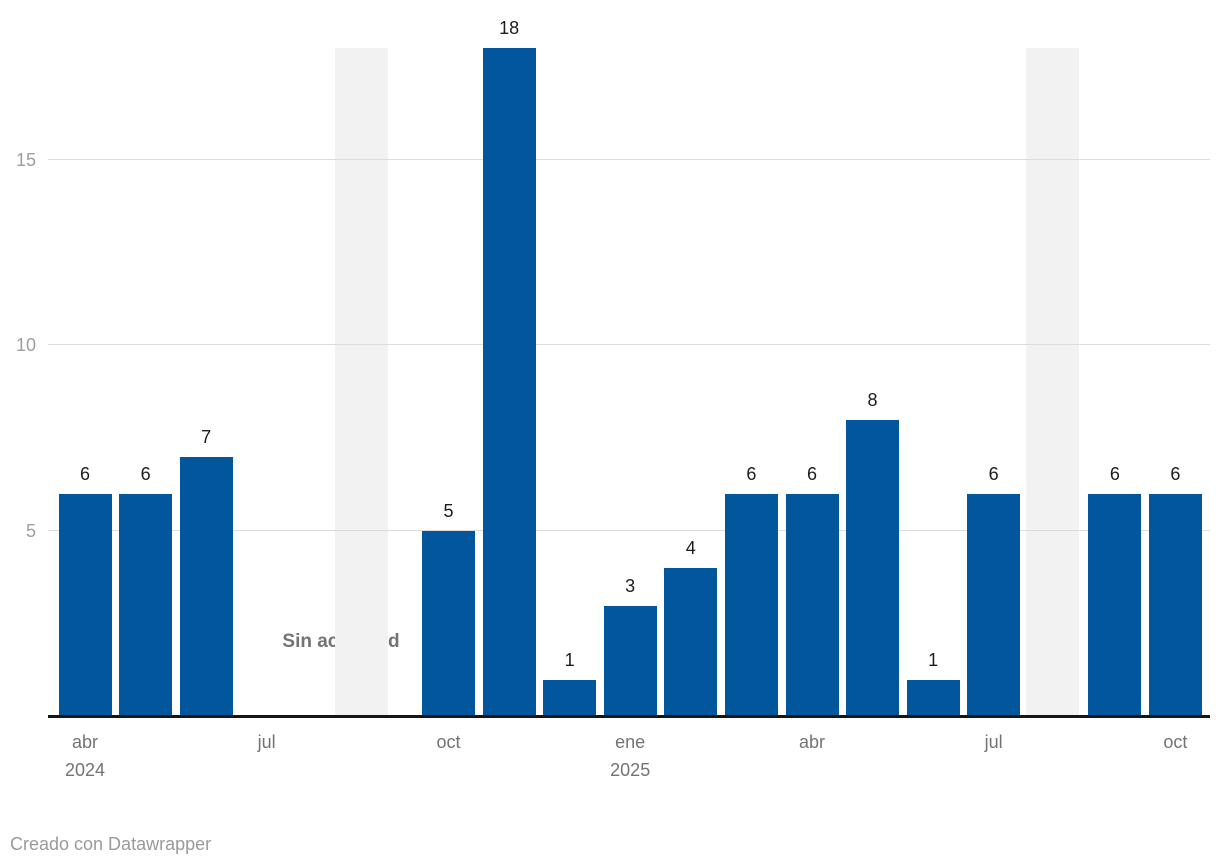 This screenshot has height=868, width=1220. I want to click on value-label-mar-2025: 6, so click(751, 474).